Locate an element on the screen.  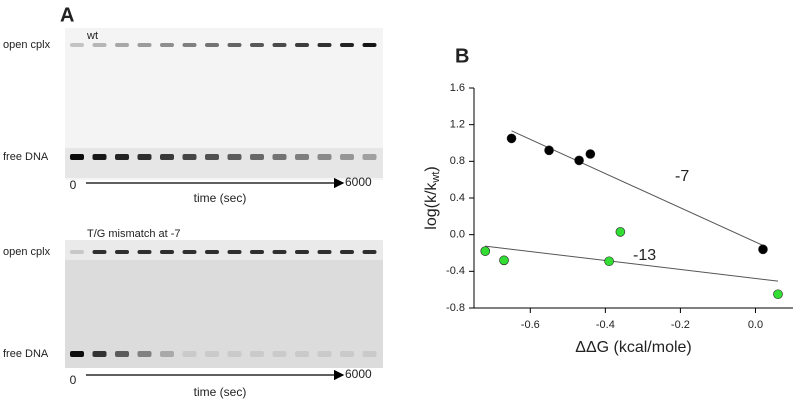
x-axis-label: ΔΔG (kcal/mole) is located at coordinates (633, 347).